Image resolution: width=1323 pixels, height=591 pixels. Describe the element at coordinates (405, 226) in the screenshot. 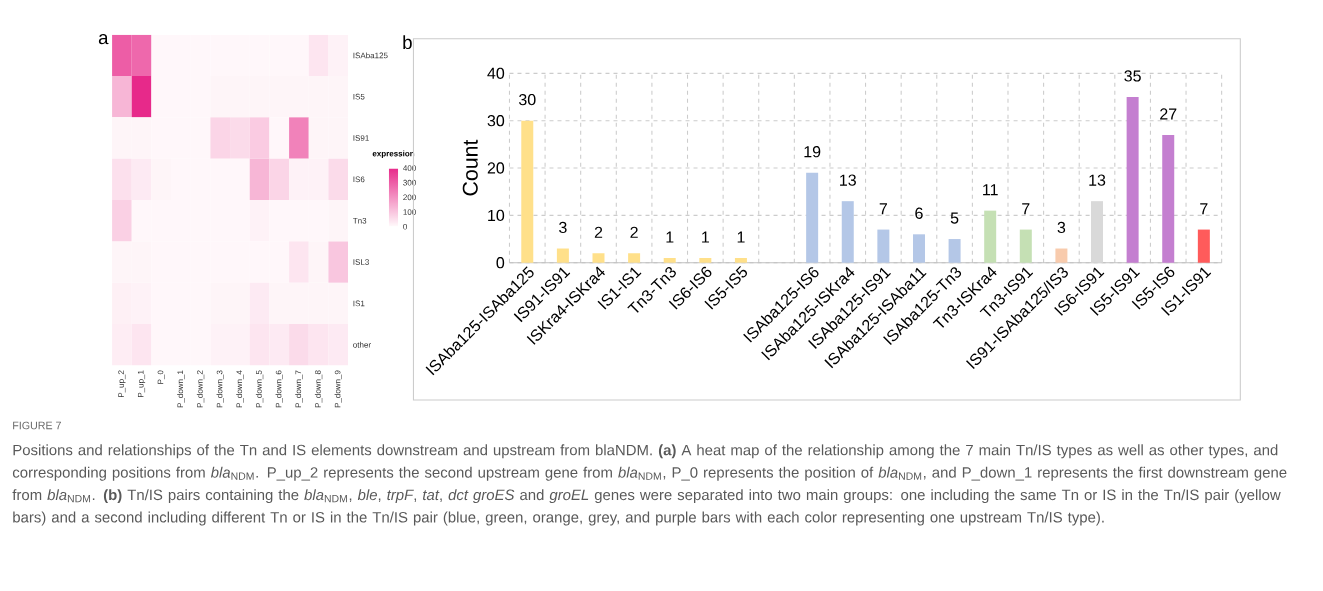

I see `color-bar-label: 0` at that location.